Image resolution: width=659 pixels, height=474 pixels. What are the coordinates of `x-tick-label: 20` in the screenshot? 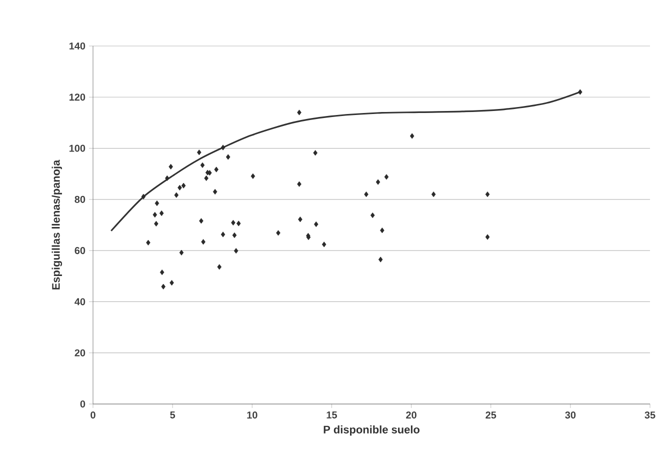 It's located at (411, 415).